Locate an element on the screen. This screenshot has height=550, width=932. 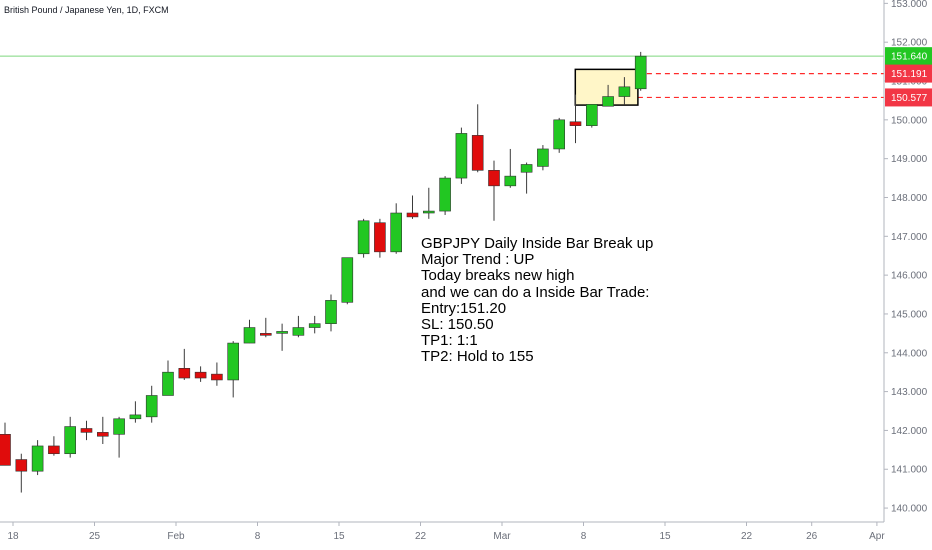
time-tick-label: Mar is located at coordinates (502, 536).